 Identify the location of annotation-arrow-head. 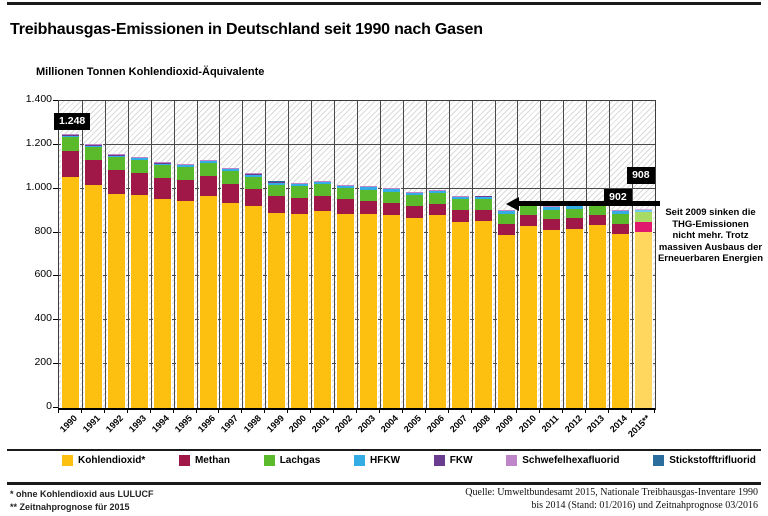
(513, 203).